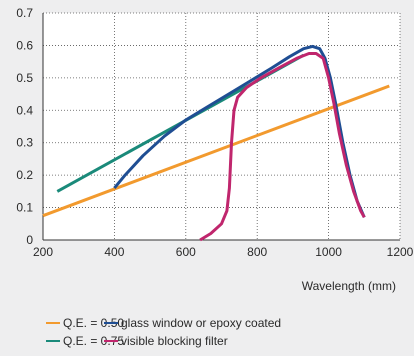 This screenshot has width=414, height=356. What do you see at coordinates (24, 110) in the screenshot?
I see `y-tick-label: 0.4` at bounding box center [24, 110].